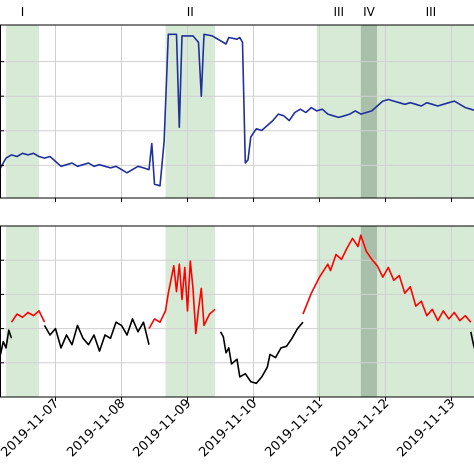 This screenshot has height=474, width=474. Describe the element at coordinates (31, 428) in the screenshot. I see `x-tick-label: 2019-11-07` at that location.